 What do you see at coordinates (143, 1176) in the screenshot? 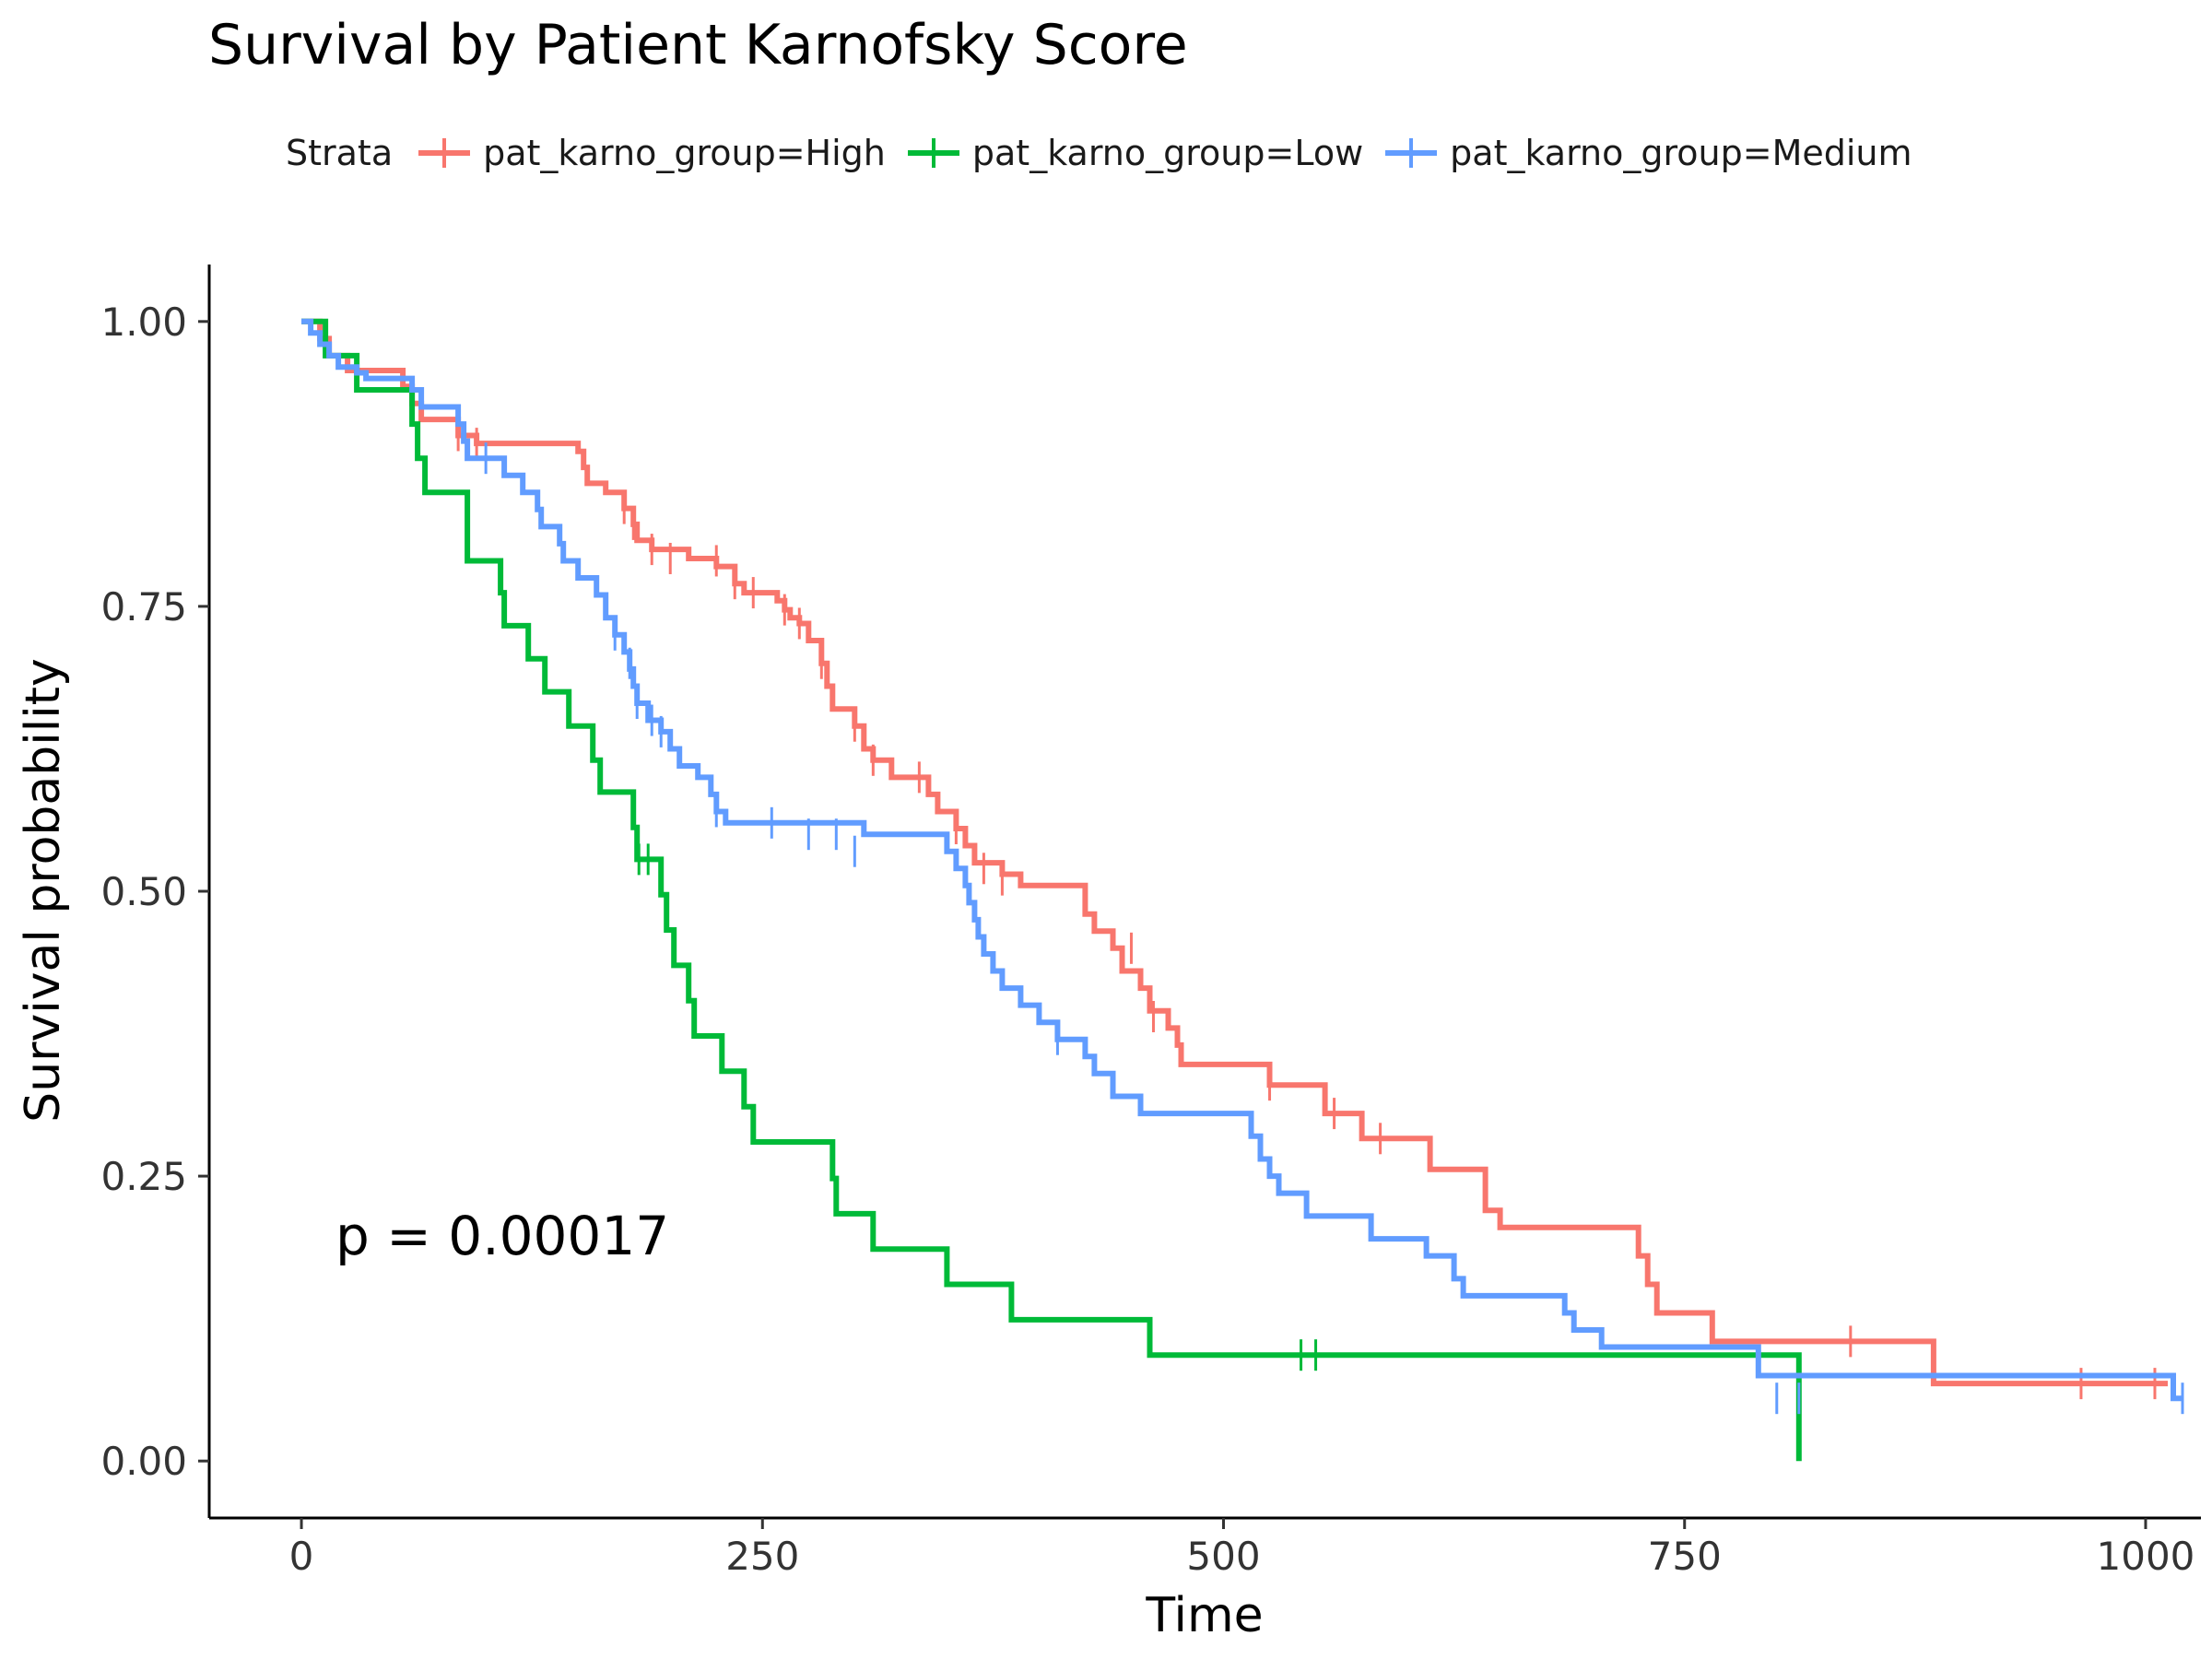
I see `y-tick-label-1: 0.25` at bounding box center [143, 1176].